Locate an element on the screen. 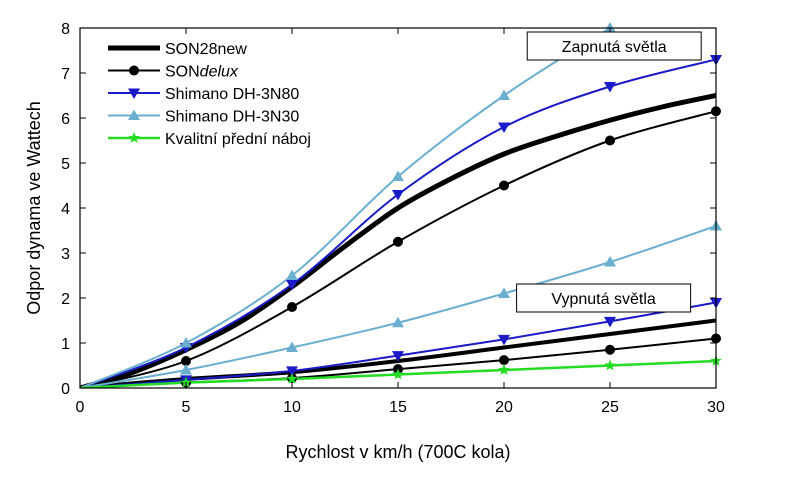 The width and height of the screenshot is (800, 502). annotation-text: Zapnutá světla is located at coordinates (614, 47).